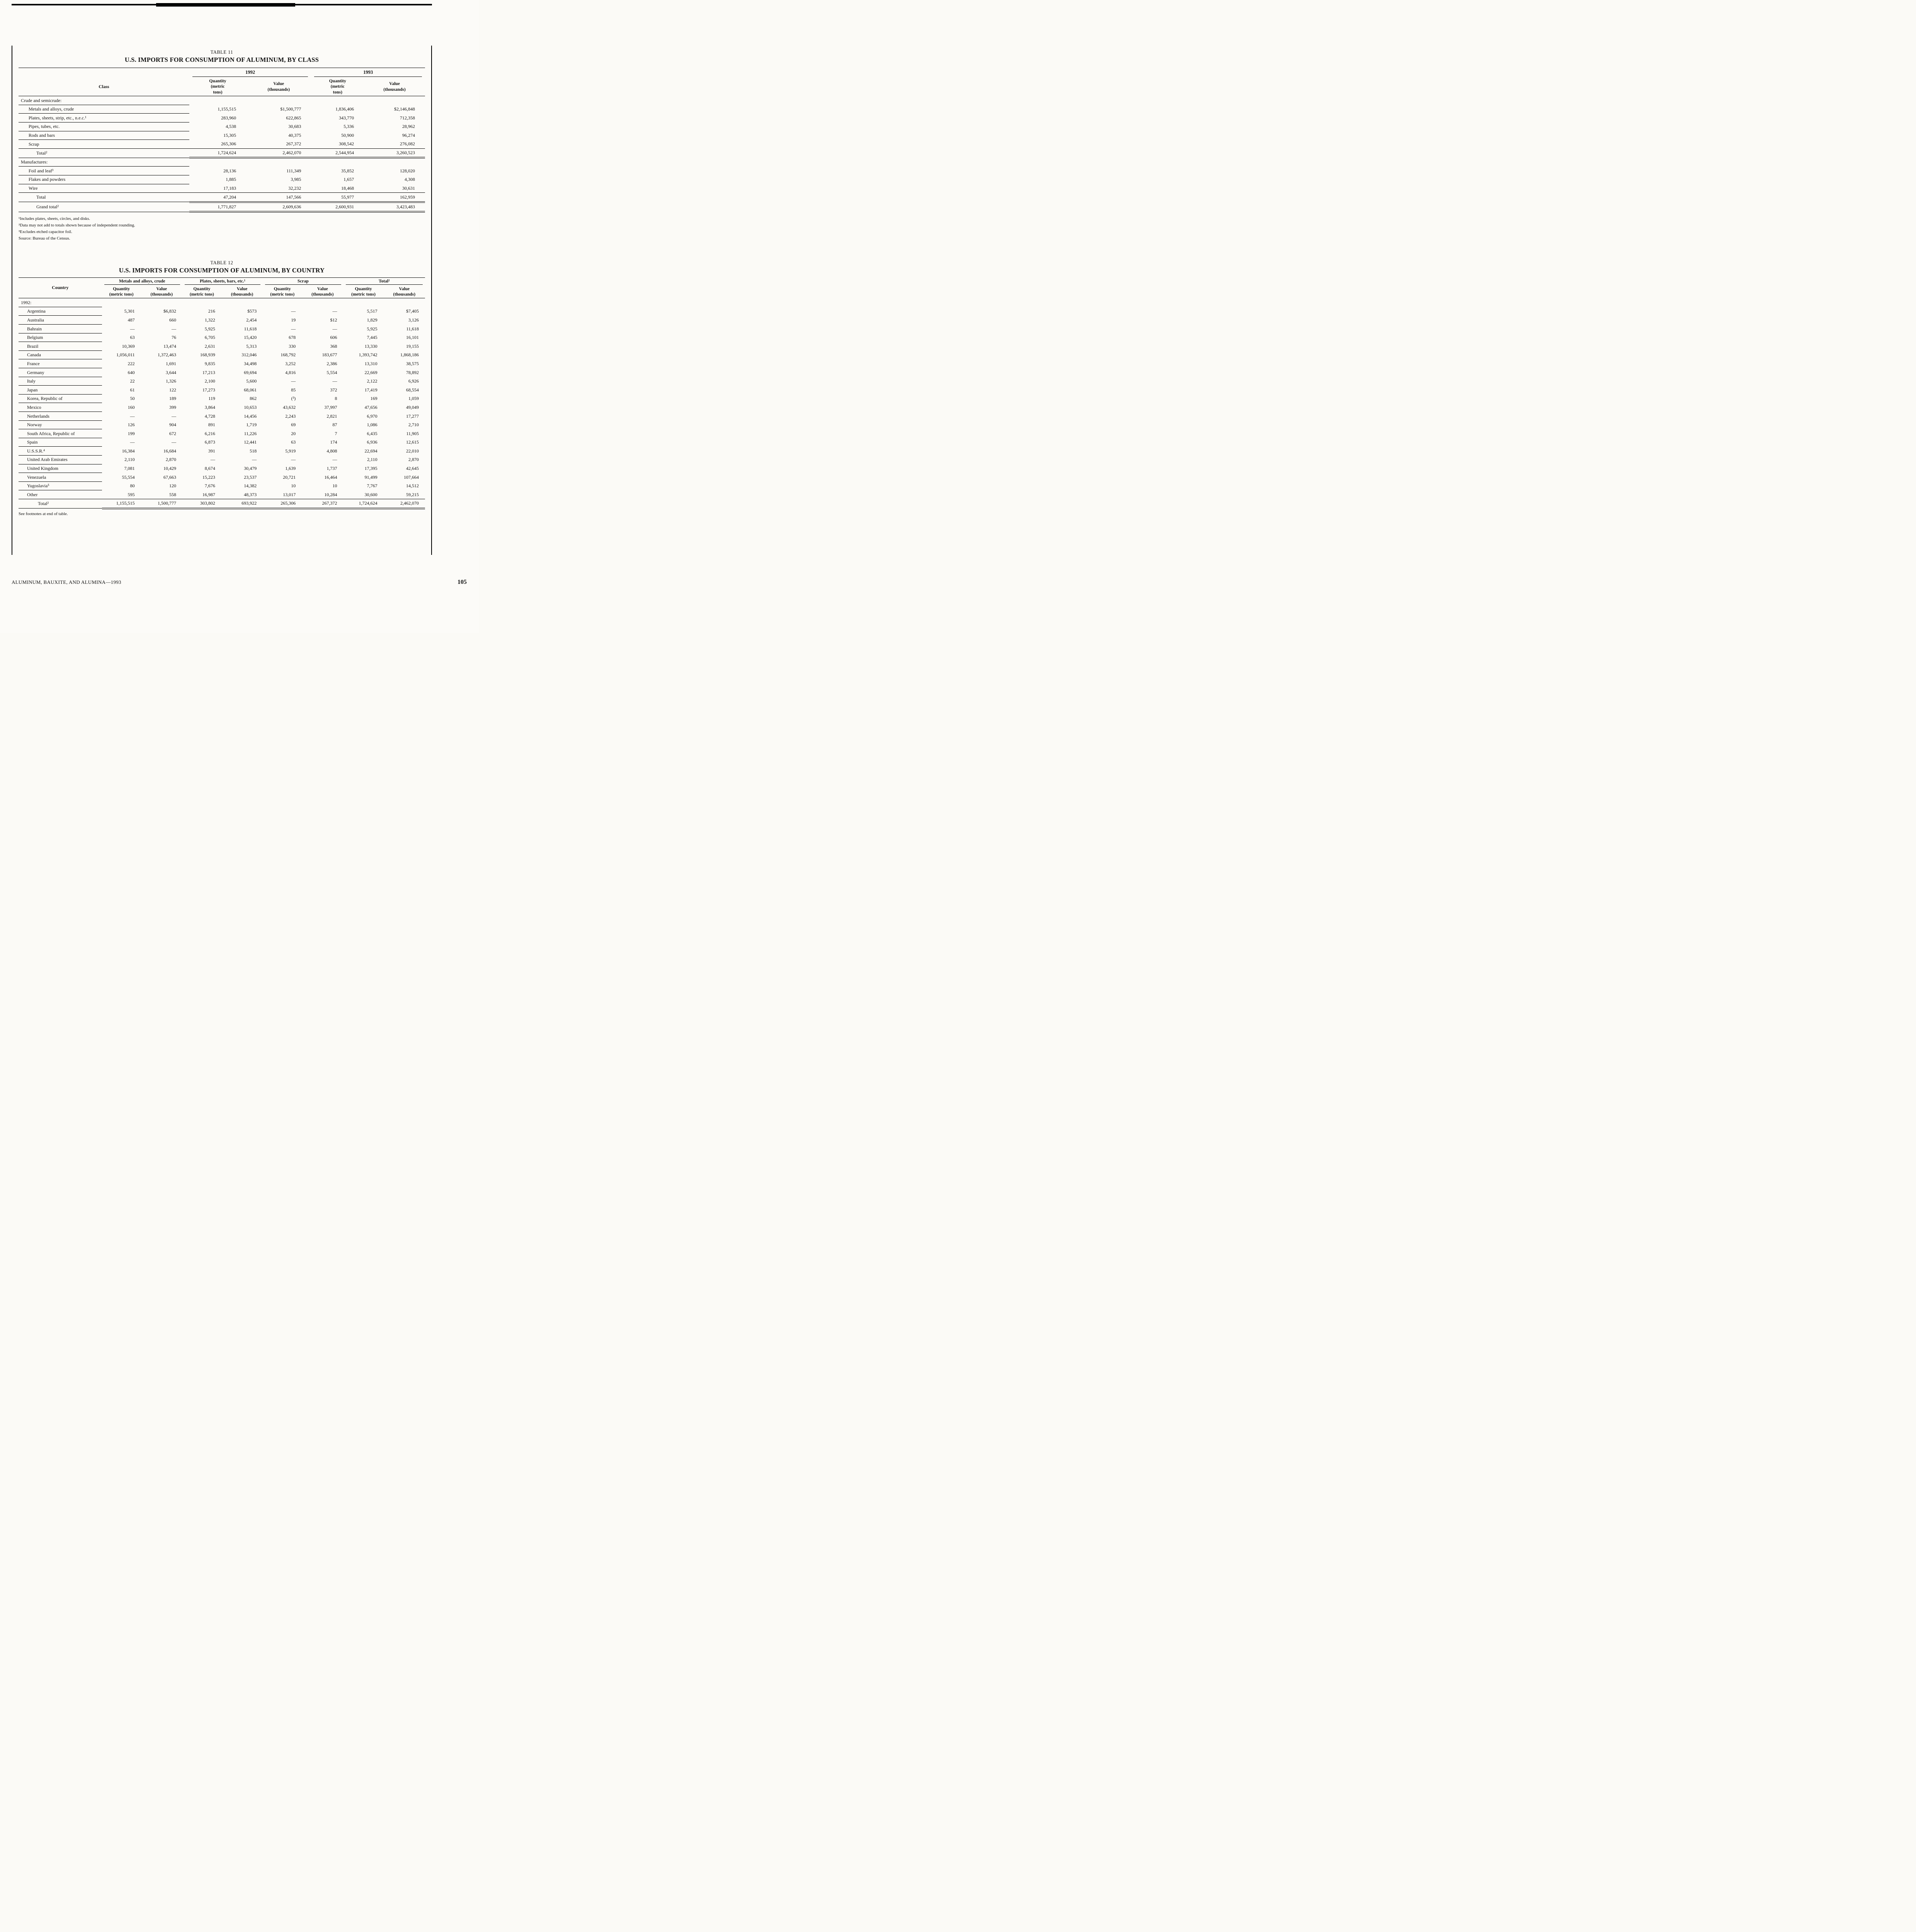 Image resolution: width=1916 pixels, height=1932 pixels. What do you see at coordinates (363, 292) in the screenshot?
I see `quantity-header-total: Quantity (metric tons)` at bounding box center [363, 292].